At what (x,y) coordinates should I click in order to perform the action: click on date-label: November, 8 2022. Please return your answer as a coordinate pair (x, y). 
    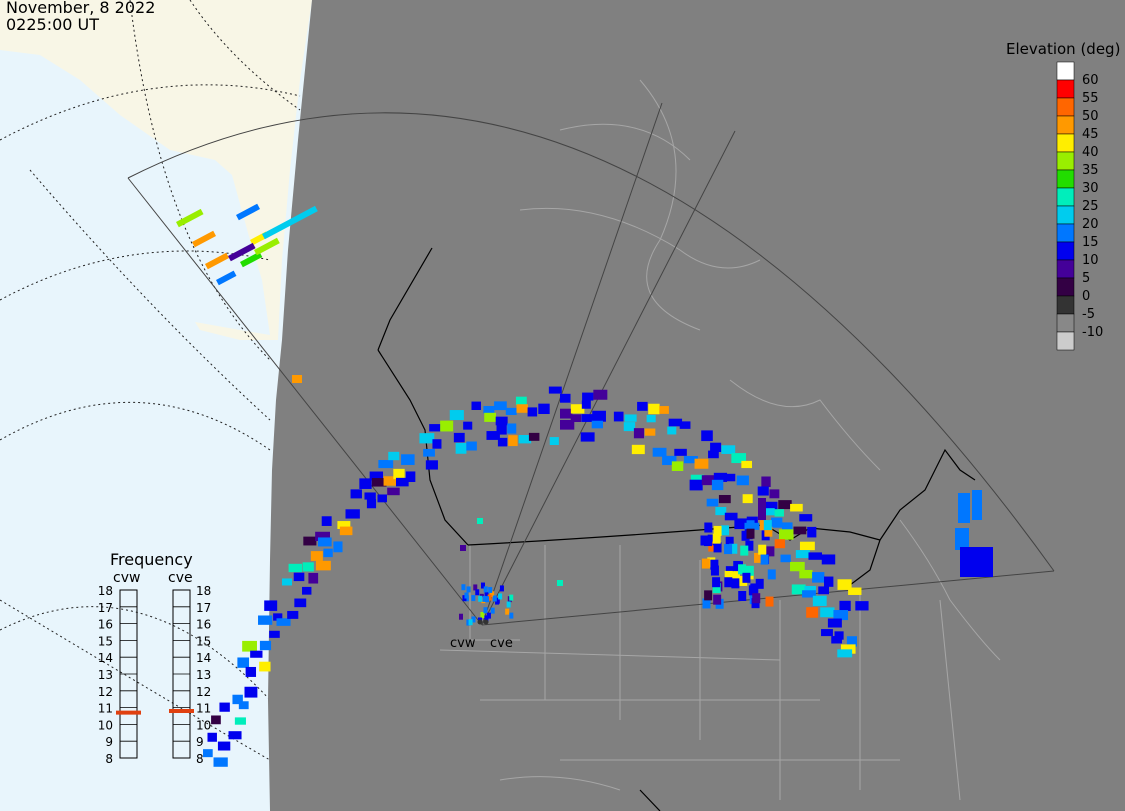
    Looking at the image, I should click on (81, 8).